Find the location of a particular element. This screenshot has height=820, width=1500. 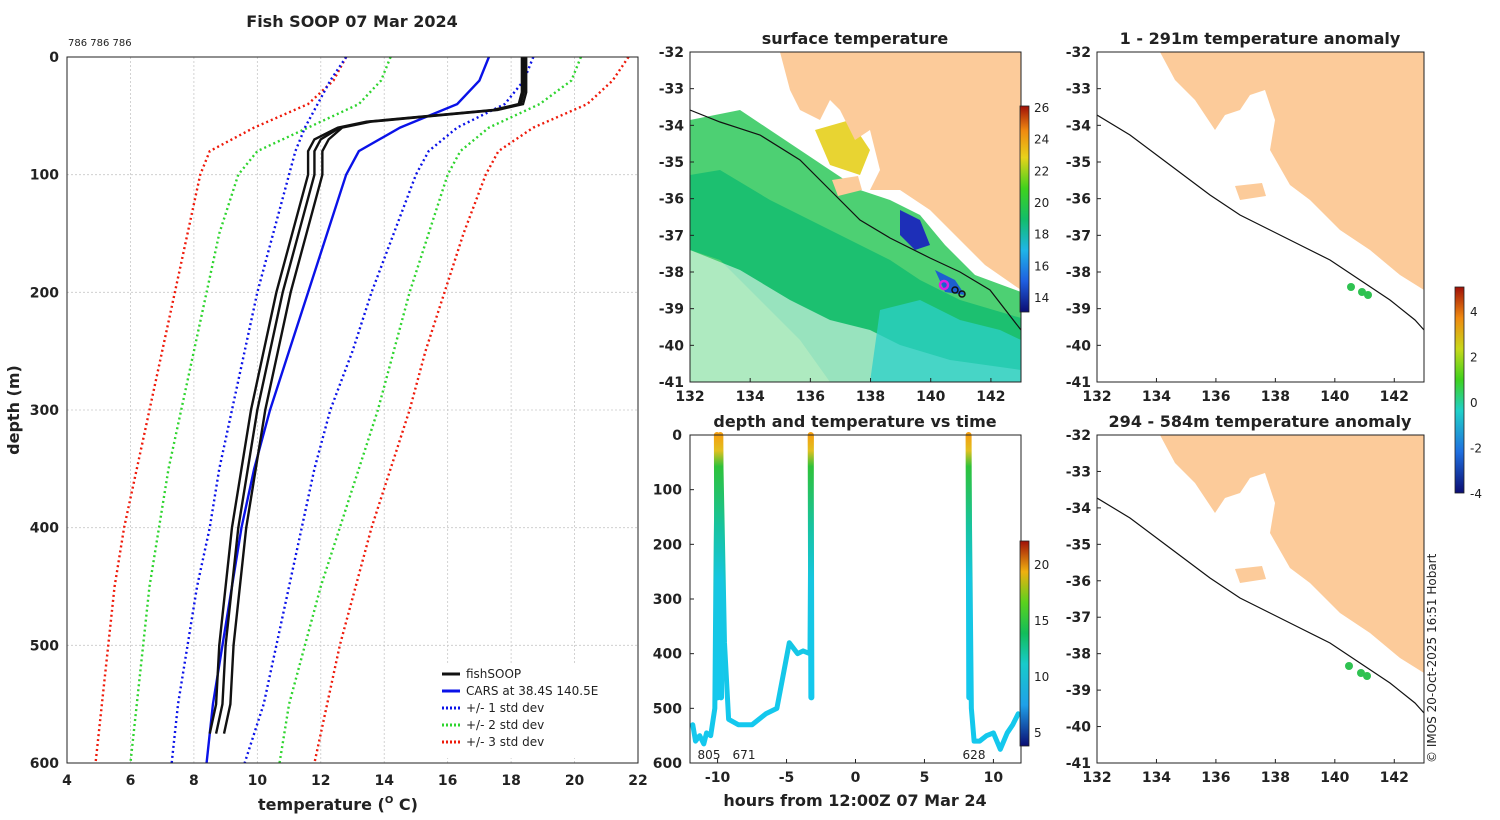

anomaly-top-ytick-label: -37 is located at coordinates (1078, 236).